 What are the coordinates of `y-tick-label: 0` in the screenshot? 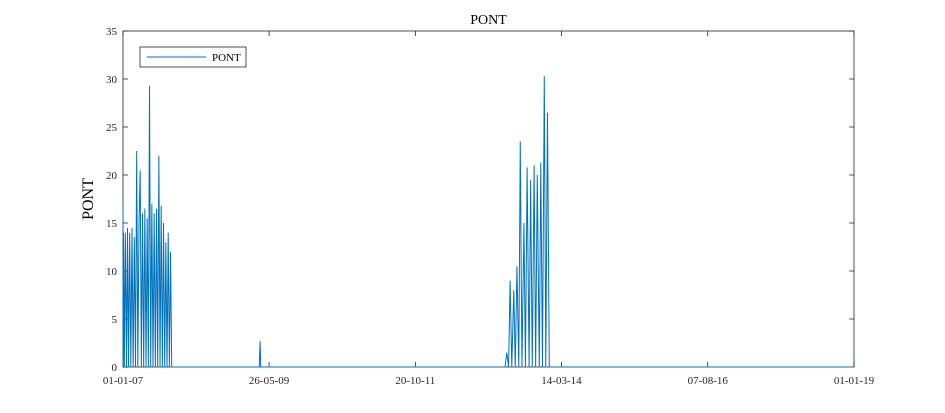 It's located at (115, 368).